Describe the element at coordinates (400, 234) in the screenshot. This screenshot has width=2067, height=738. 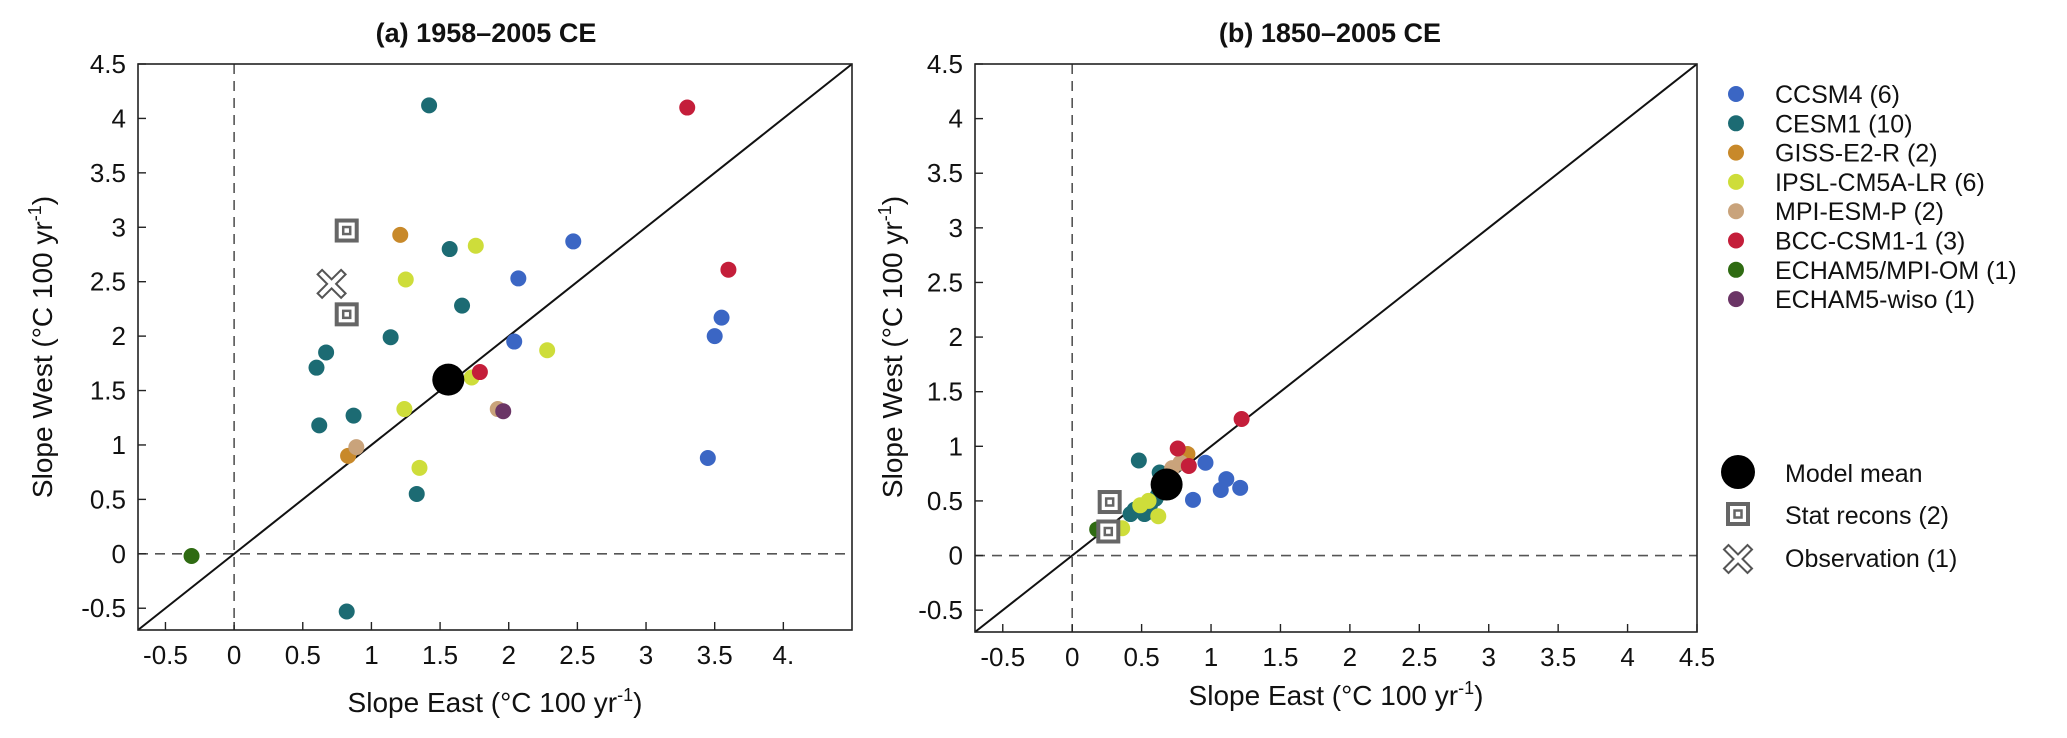
I see `panel-a-point-giss-e2-r` at that location.